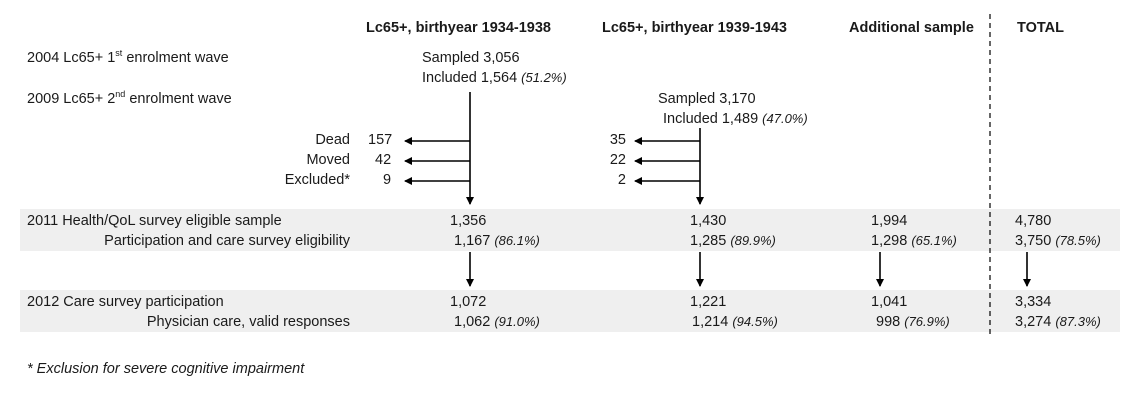  Describe the element at coordinates (328, 160) in the screenshot. I see `attrition-moved-label: Moved` at that location.